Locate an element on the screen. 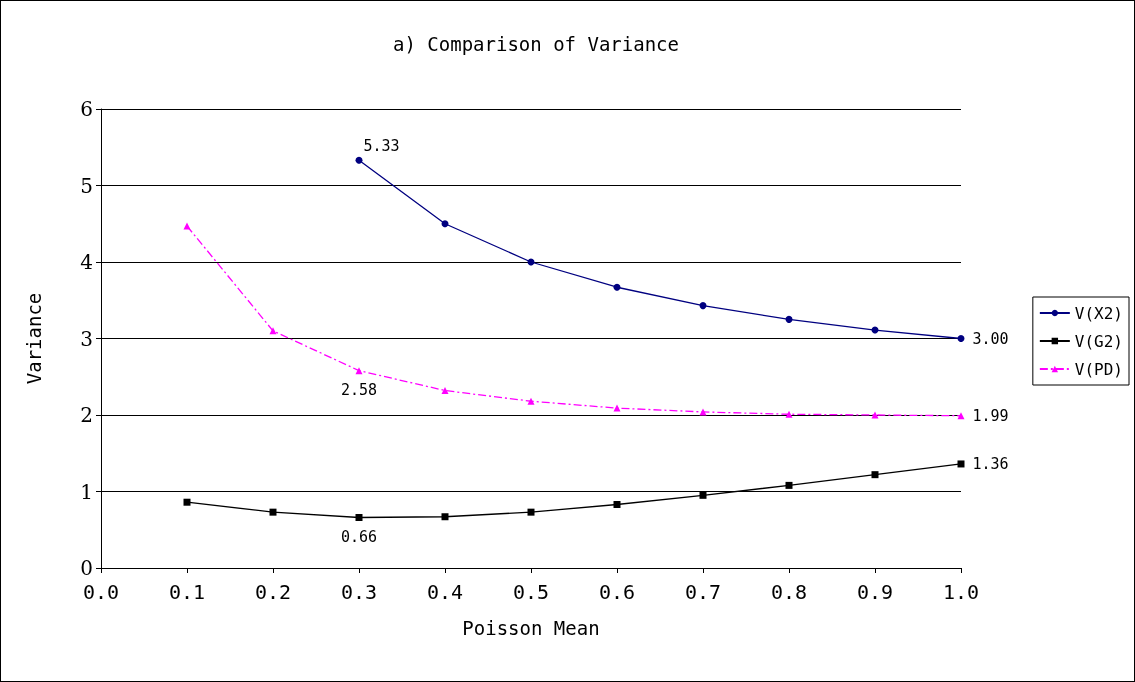  chart-title: a) Comparison of Variance is located at coordinates (536, 43).